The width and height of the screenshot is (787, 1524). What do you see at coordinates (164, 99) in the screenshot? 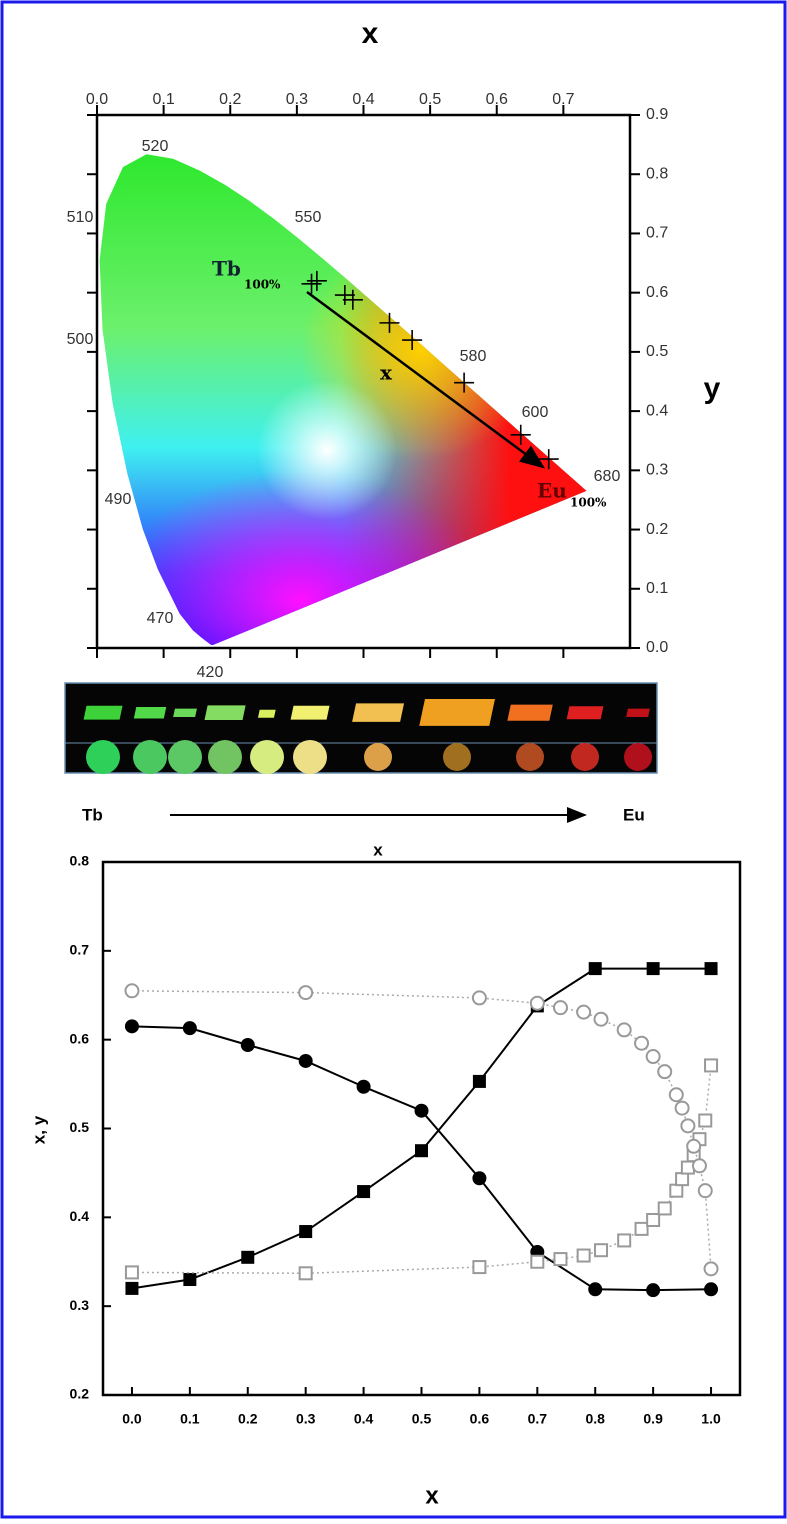
I see `x-tick-label: 0.1` at bounding box center [164, 99].